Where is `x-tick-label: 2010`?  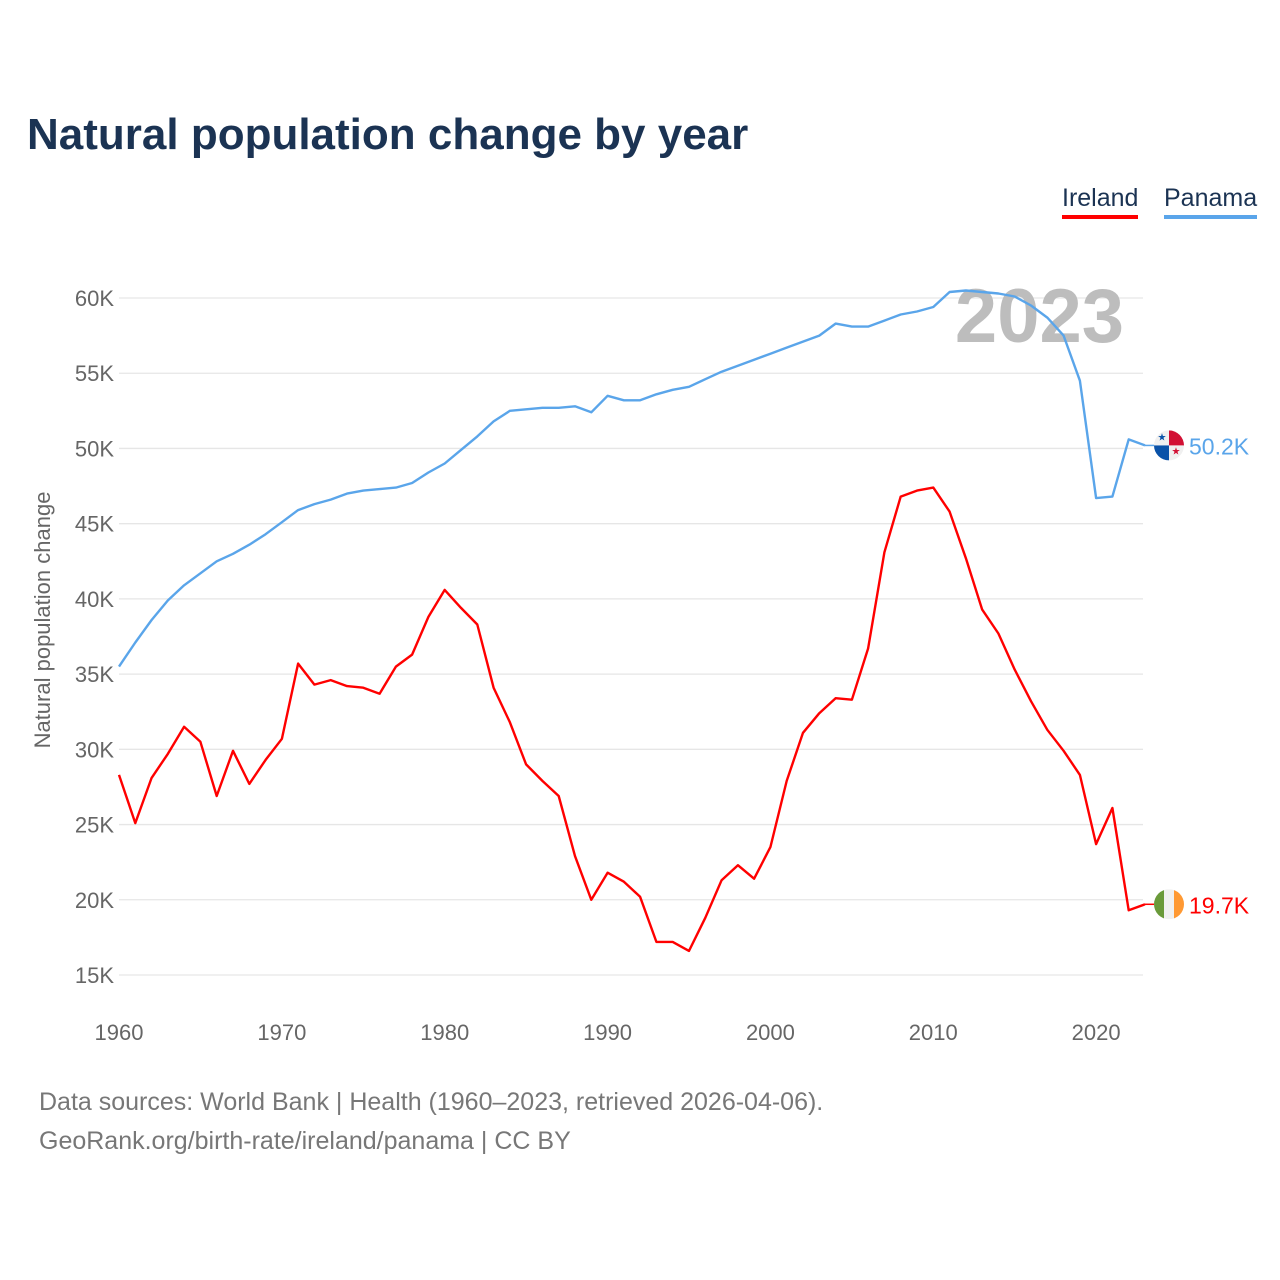
x-tick-label: 2010 is located at coordinates (933, 1032).